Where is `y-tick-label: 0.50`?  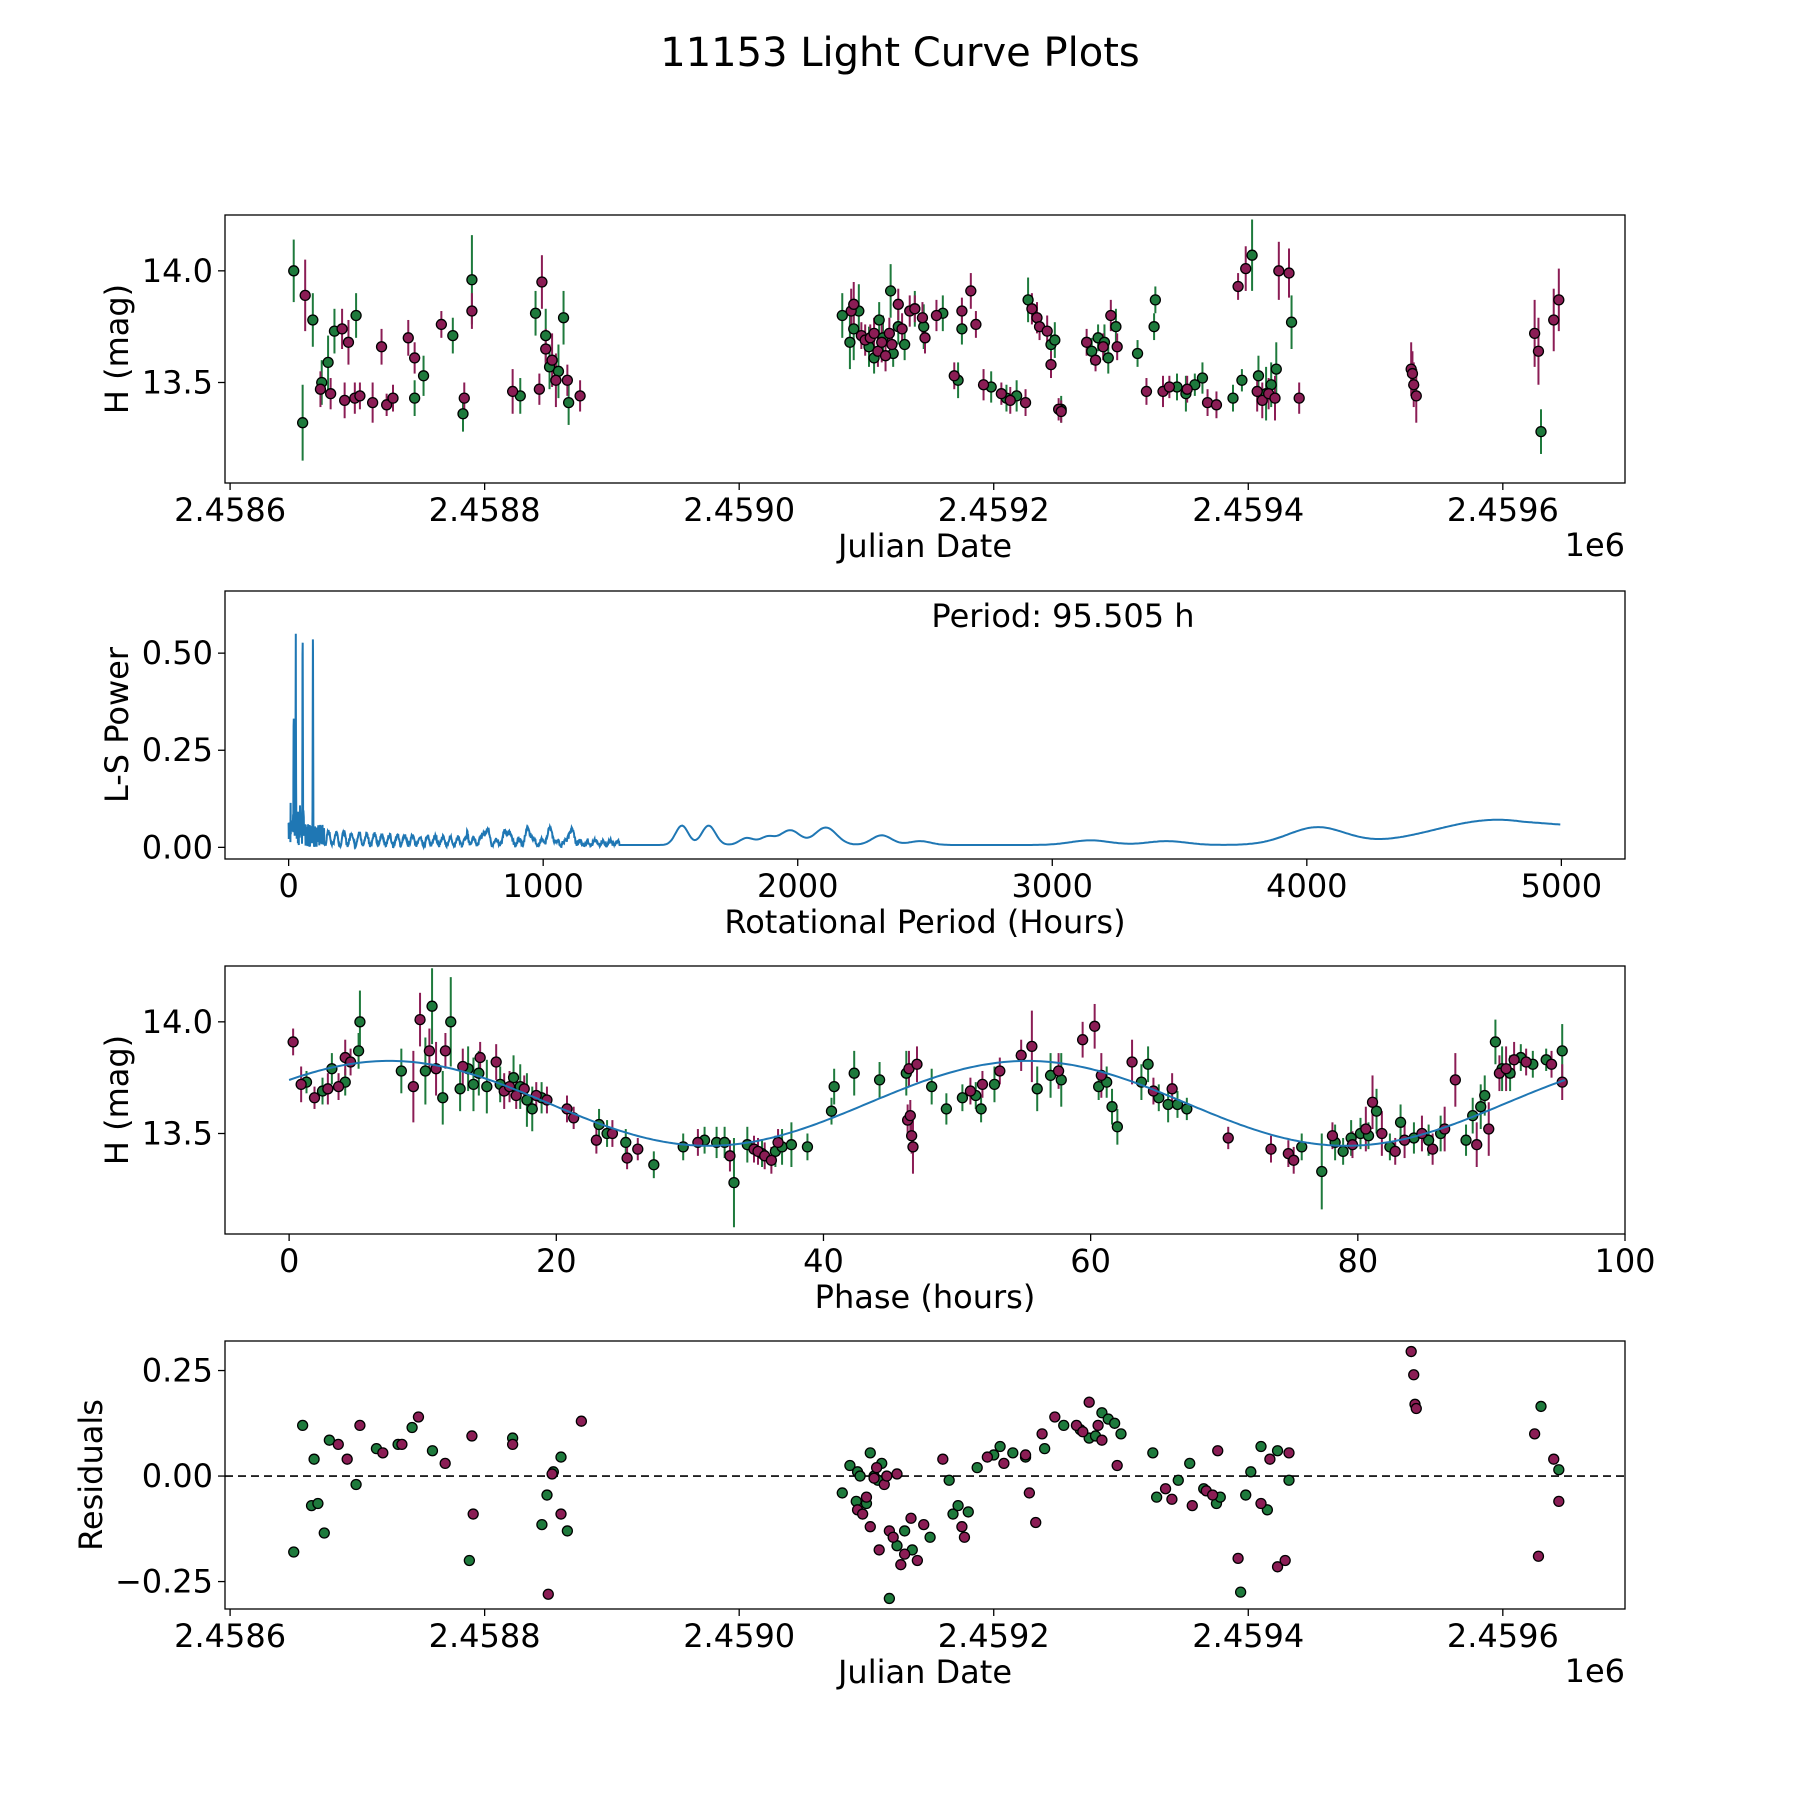
y-tick-label: 0.50 is located at coordinates (177, 653).